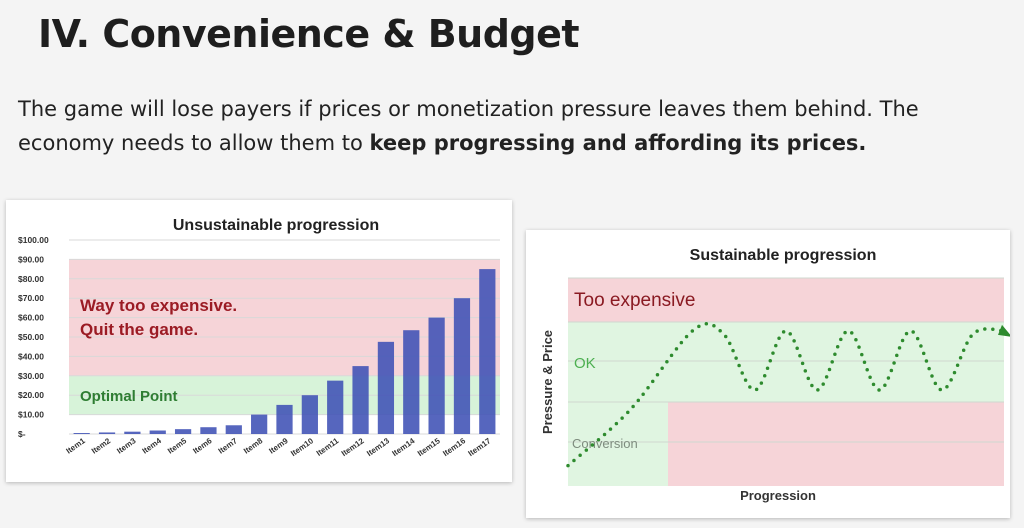 Image resolution: width=1024 pixels, height=528 pixels. I want to click on optimal-point-label: Optimal Point, so click(129, 396).